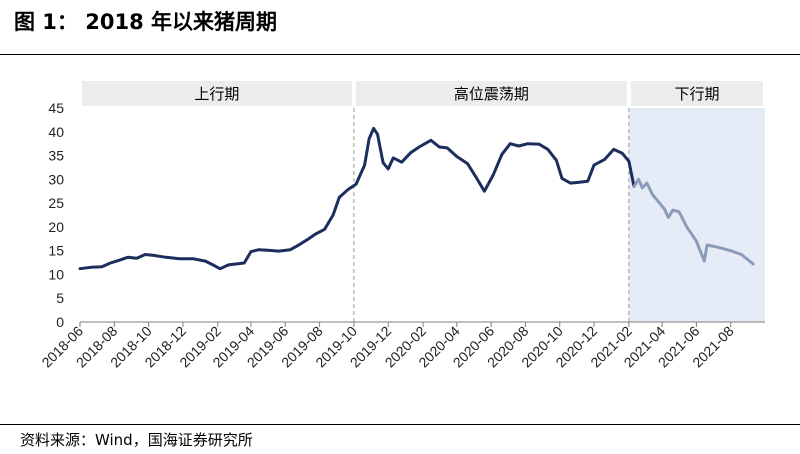 The image size is (800, 454). Describe the element at coordinates (400, 424) in the screenshot. I see `footer-rule` at that location.